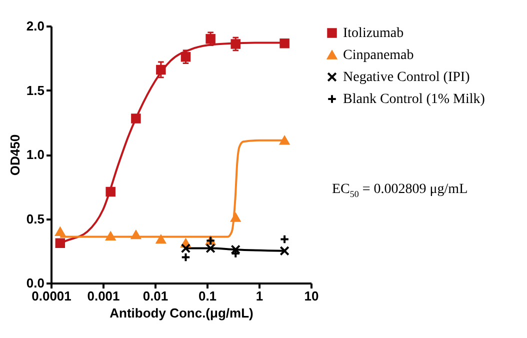  What do you see at coordinates (103, 296) in the screenshot?
I see `x-tick-label: 0.001` at bounding box center [103, 296].